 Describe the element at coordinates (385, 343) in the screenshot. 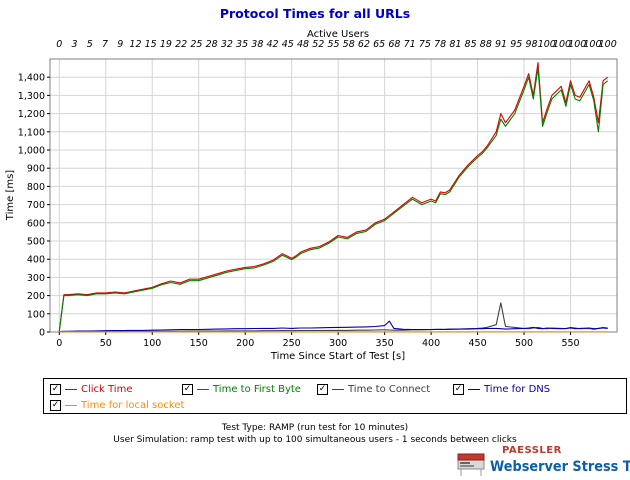

I see `x-tick-label: 350` at that location.